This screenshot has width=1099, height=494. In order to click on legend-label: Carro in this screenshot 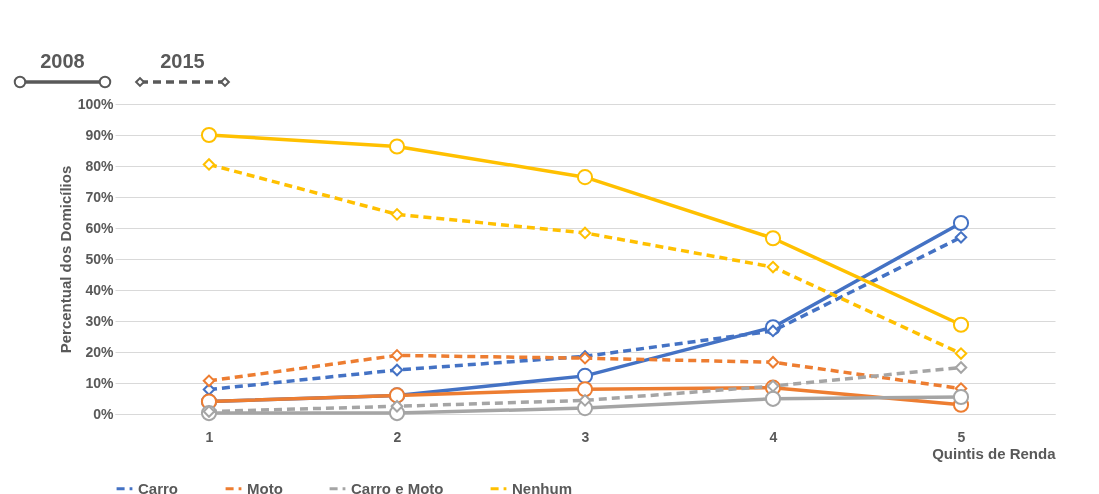, I will do `click(158, 486)`.